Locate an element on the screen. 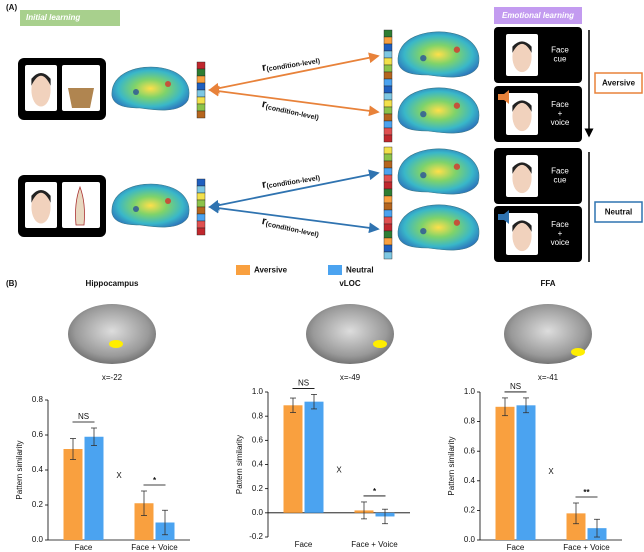 This screenshot has height=552, width=644. legend-label: Aversive is located at coordinates (271, 270).